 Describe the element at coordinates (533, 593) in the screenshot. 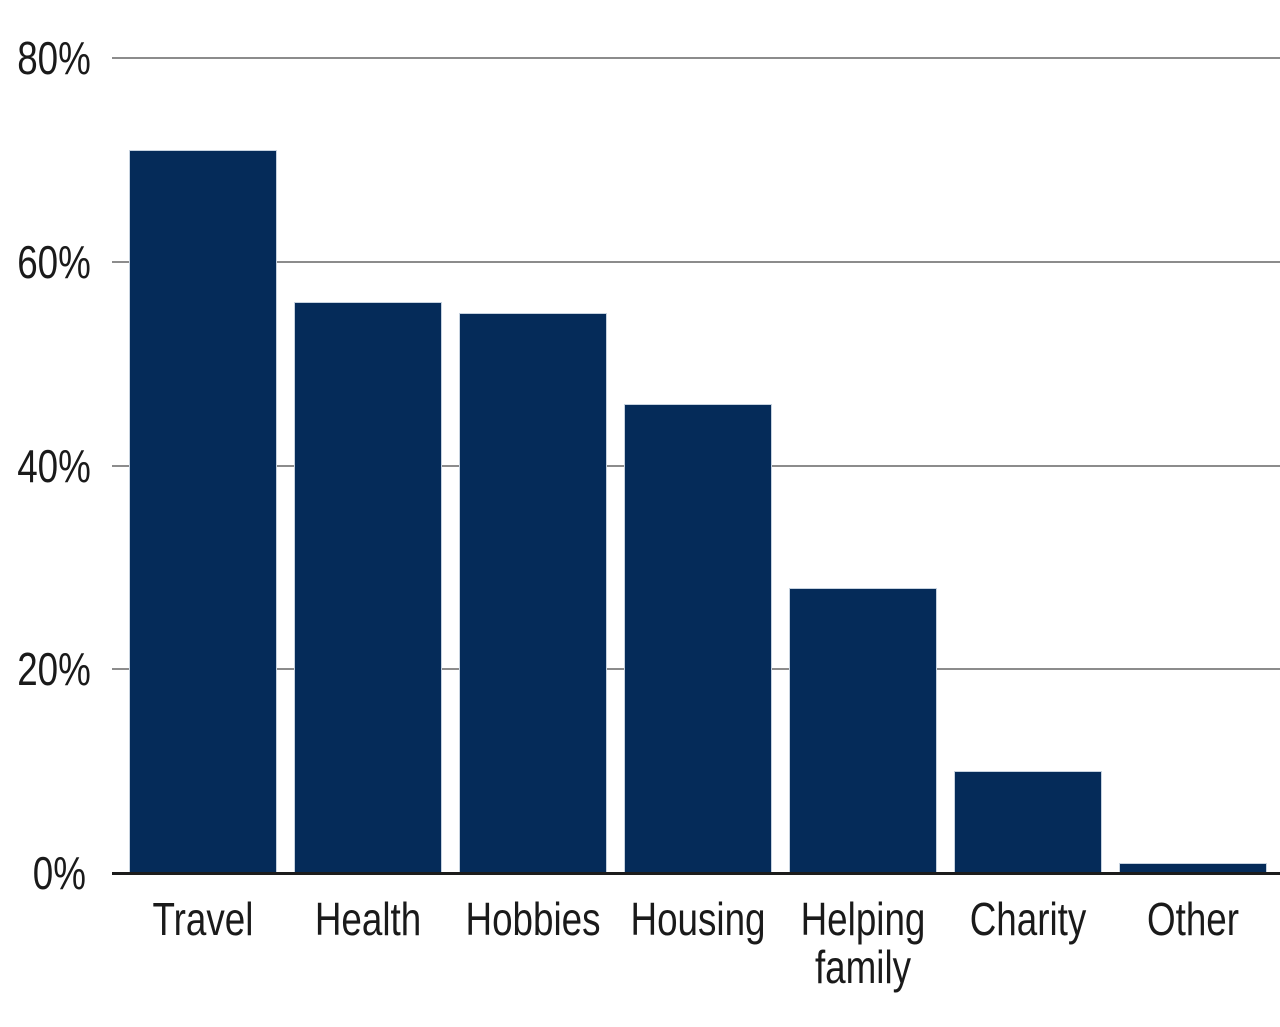

I see `bar-hobbies` at that location.